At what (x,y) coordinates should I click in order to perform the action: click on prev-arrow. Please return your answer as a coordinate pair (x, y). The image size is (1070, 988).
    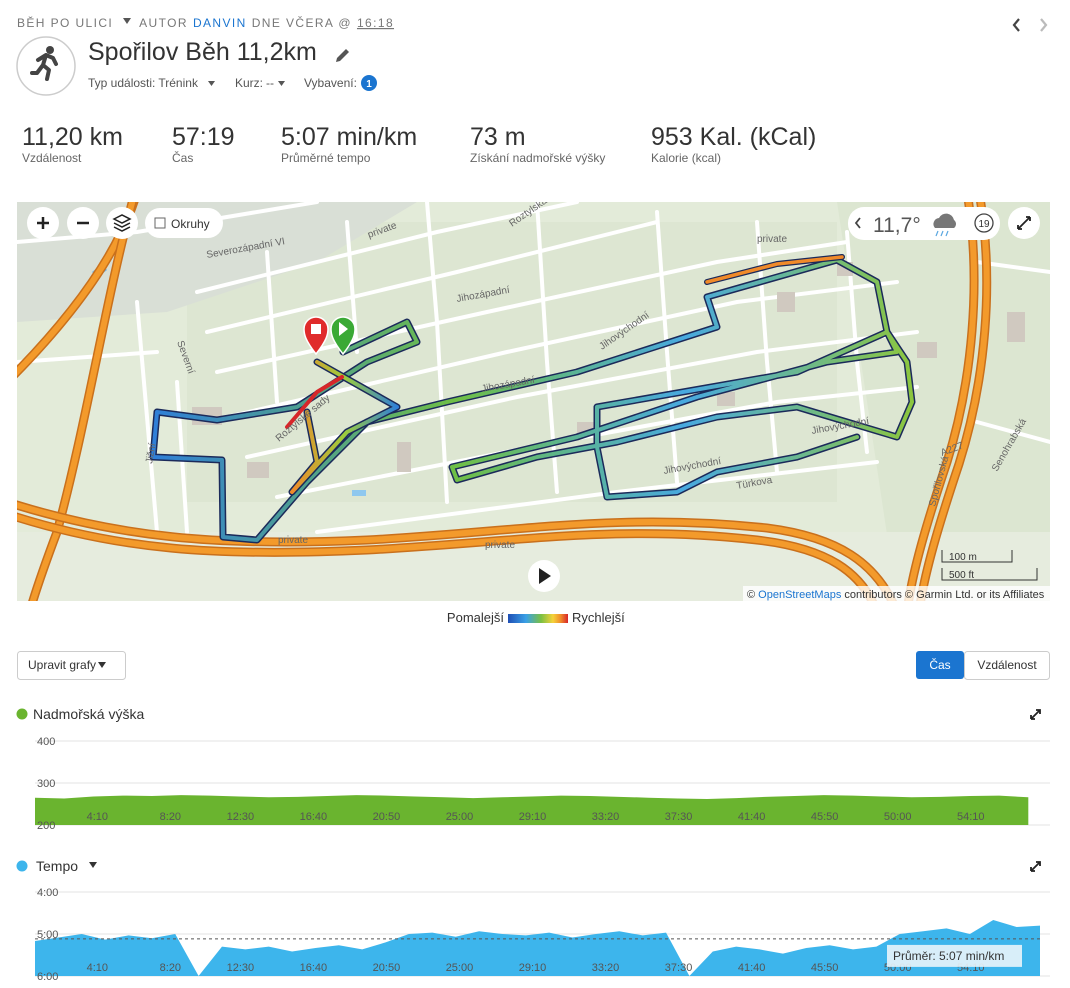
    Looking at the image, I should click on (1016, 25).